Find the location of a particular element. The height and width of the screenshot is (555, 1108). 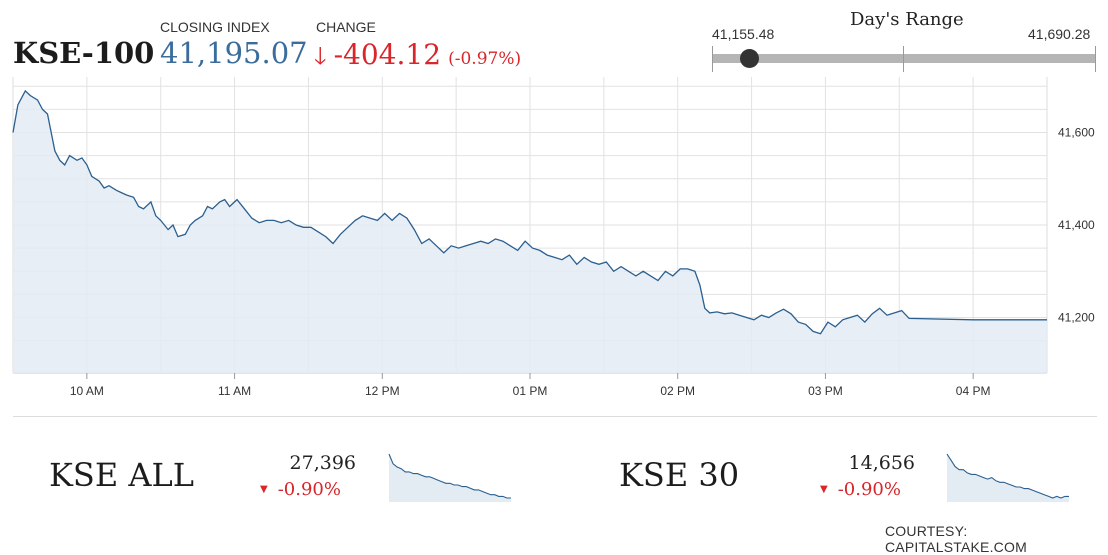

change-label: CHANGE is located at coordinates (346, 27).